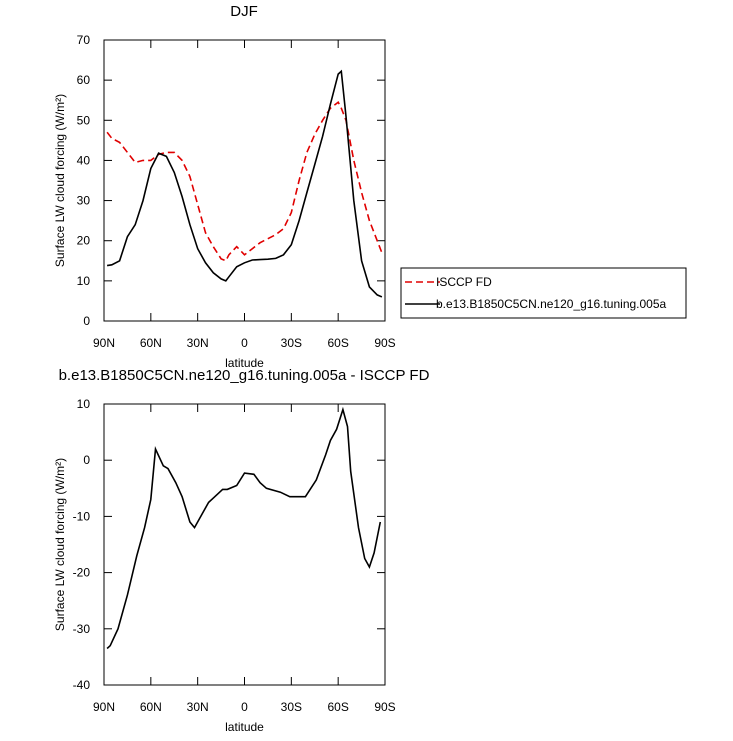 This screenshot has width=733, height=741. Describe the element at coordinates (82, 629) in the screenshot. I see `y-tick-label: -30` at that location.